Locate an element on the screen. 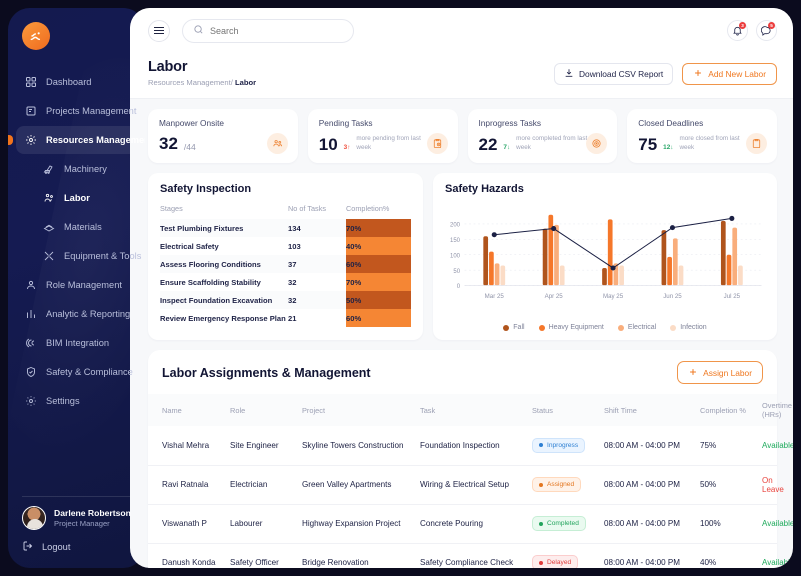  sidebar-item-bim-integration: BIM Integration is located at coordinates (76, 343).